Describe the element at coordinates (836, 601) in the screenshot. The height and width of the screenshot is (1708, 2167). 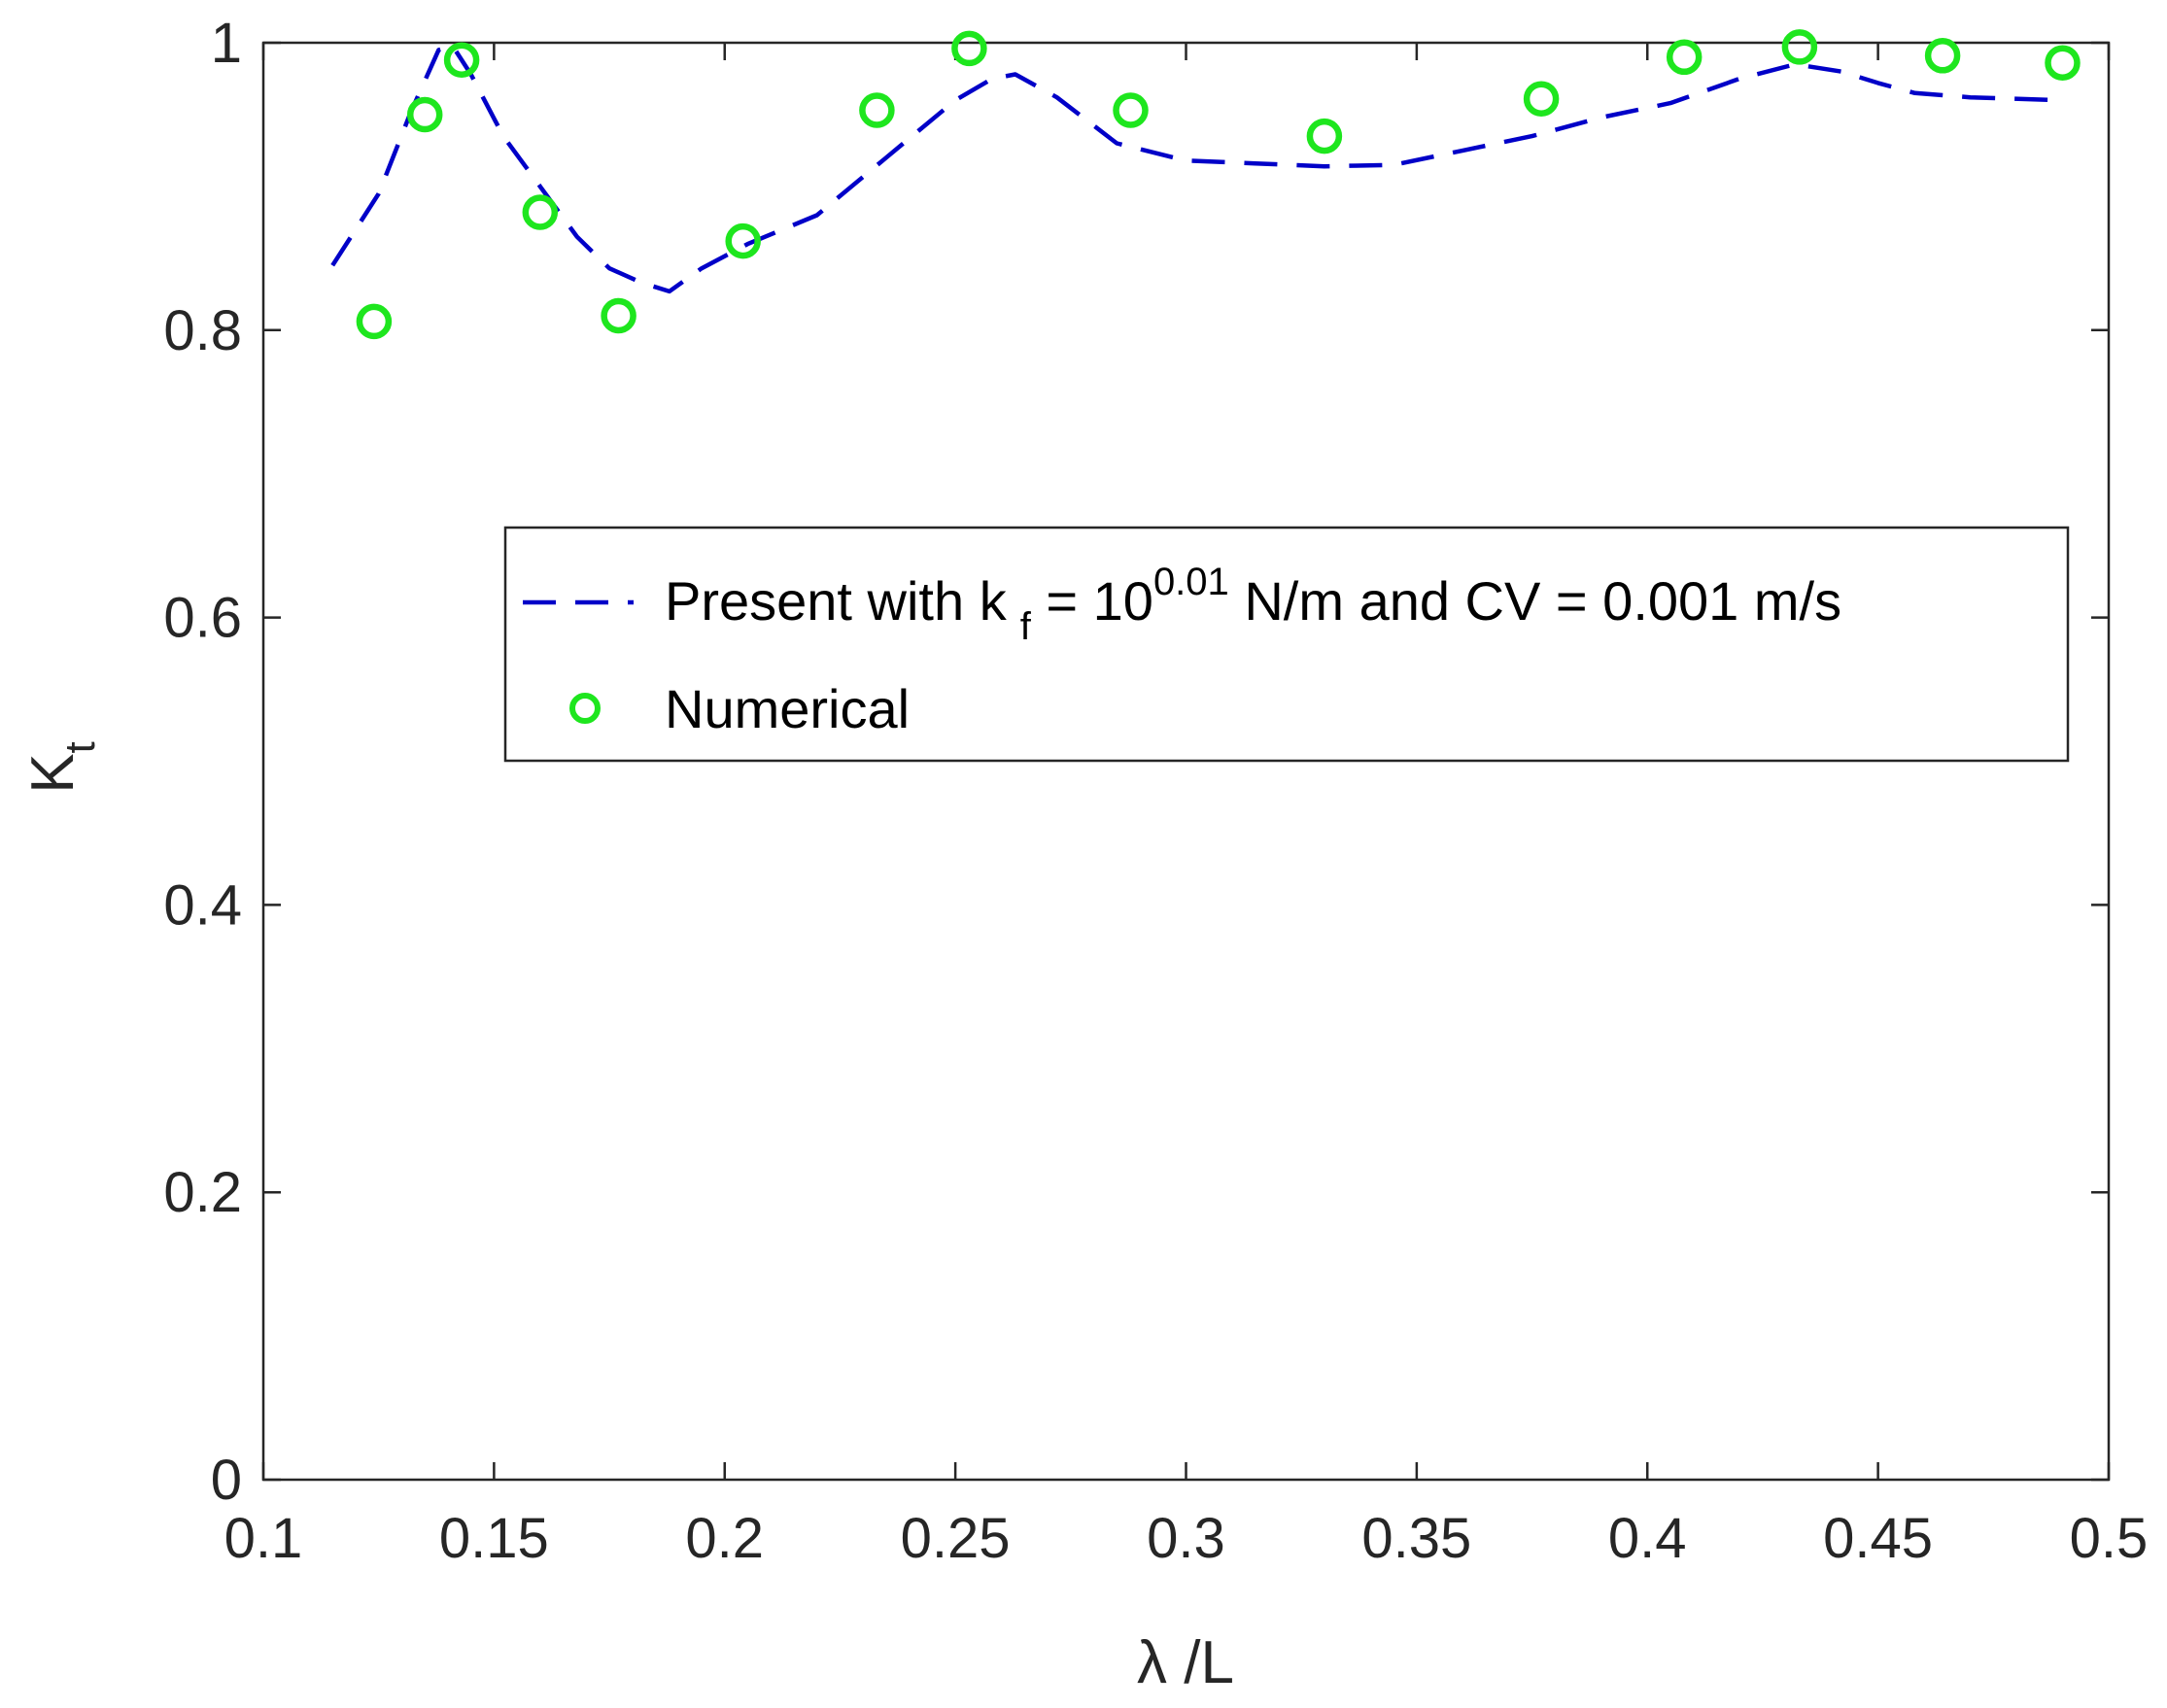
I see `legend-present-prefix: Present with k` at that location.